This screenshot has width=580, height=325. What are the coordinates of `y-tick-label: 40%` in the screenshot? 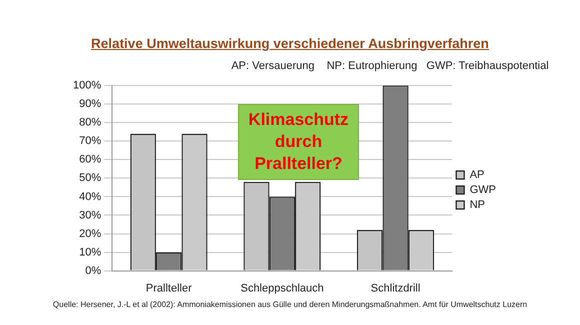 It's located at (90, 196).